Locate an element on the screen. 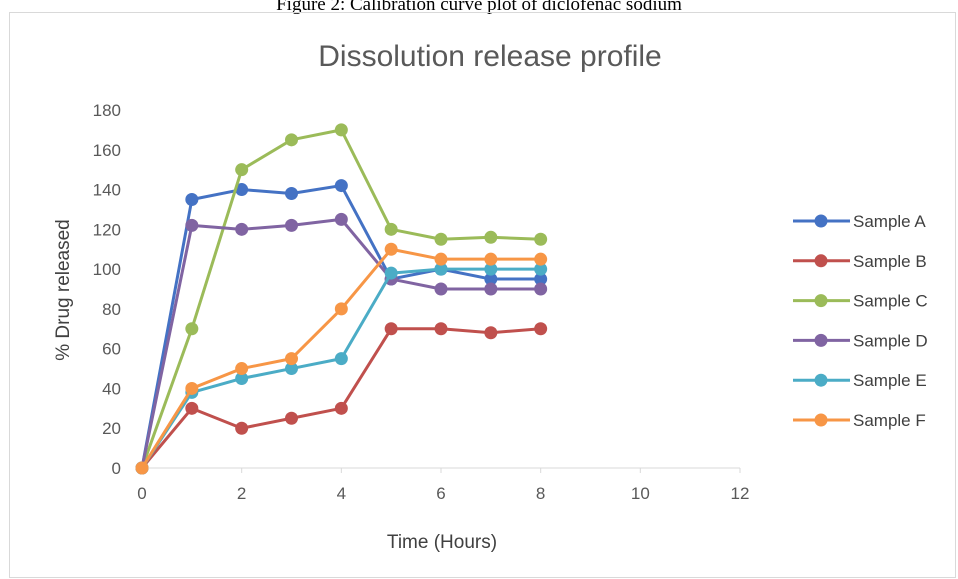 Image resolution: width=958 pixels, height=579 pixels. legend-item-sample-e: Sample E is located at coordinates (860, 380).